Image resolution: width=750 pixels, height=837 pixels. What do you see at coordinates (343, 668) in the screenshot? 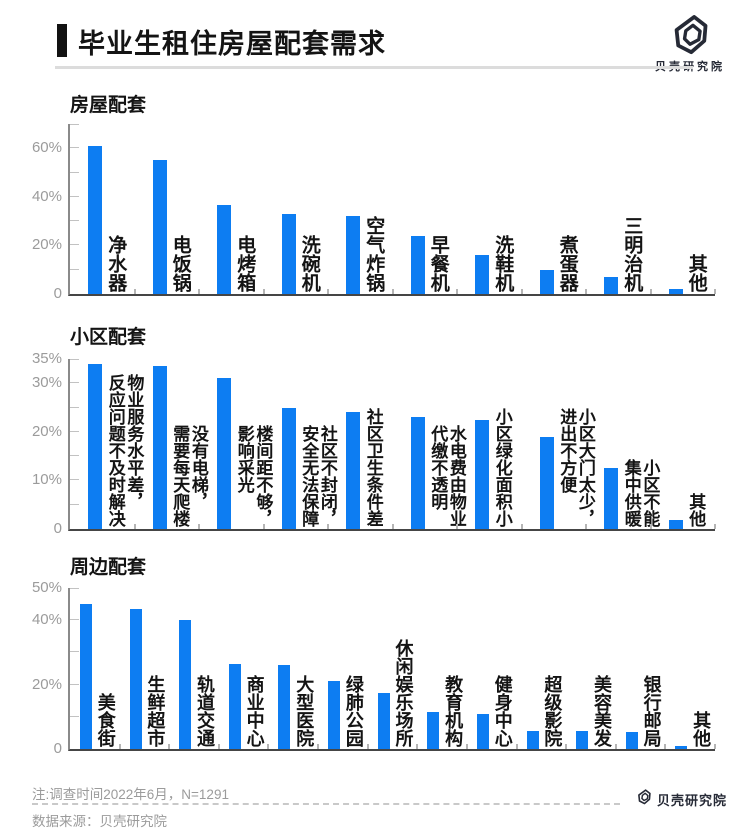
I see `category-slot: 绿肺公园` at bounding box center [343, 668].